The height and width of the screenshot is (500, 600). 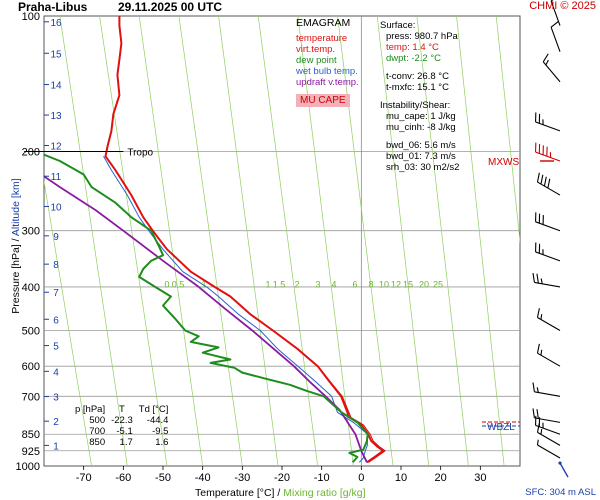 I want to click on y-axis-label: Pressure [hPa] / Altitude [km], so click(x=16, y=246).